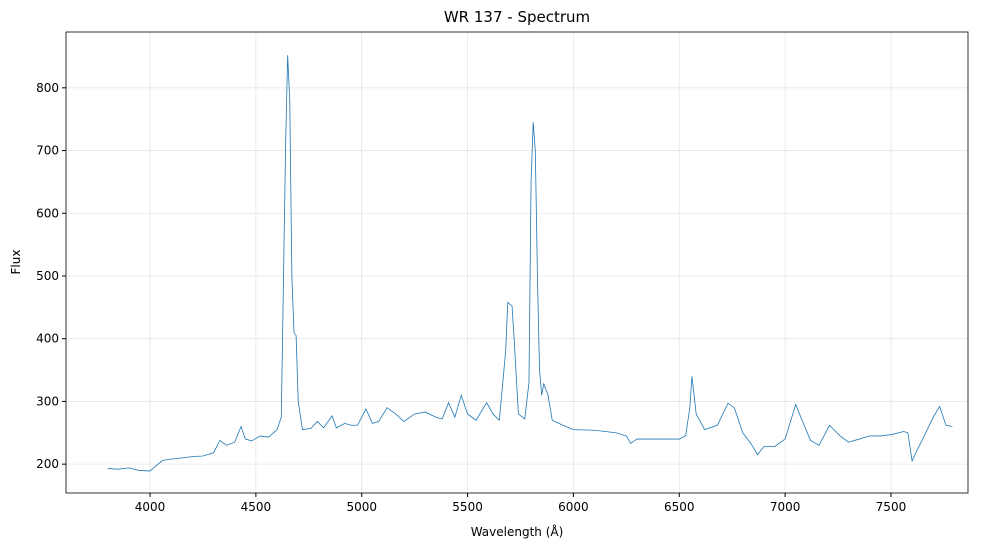  What do you see at coordinates (16, 262) in the screenshot?
I see `y-axis-label: Flux` at bounding box center [16, 262].